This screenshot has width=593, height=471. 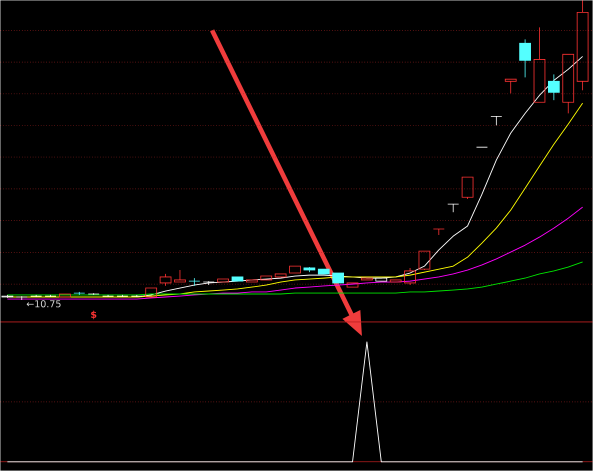 What do you see at coordinates (43, 304) in the screenshot?
I see `text: ←10.75` at bounding box center [43, 304].